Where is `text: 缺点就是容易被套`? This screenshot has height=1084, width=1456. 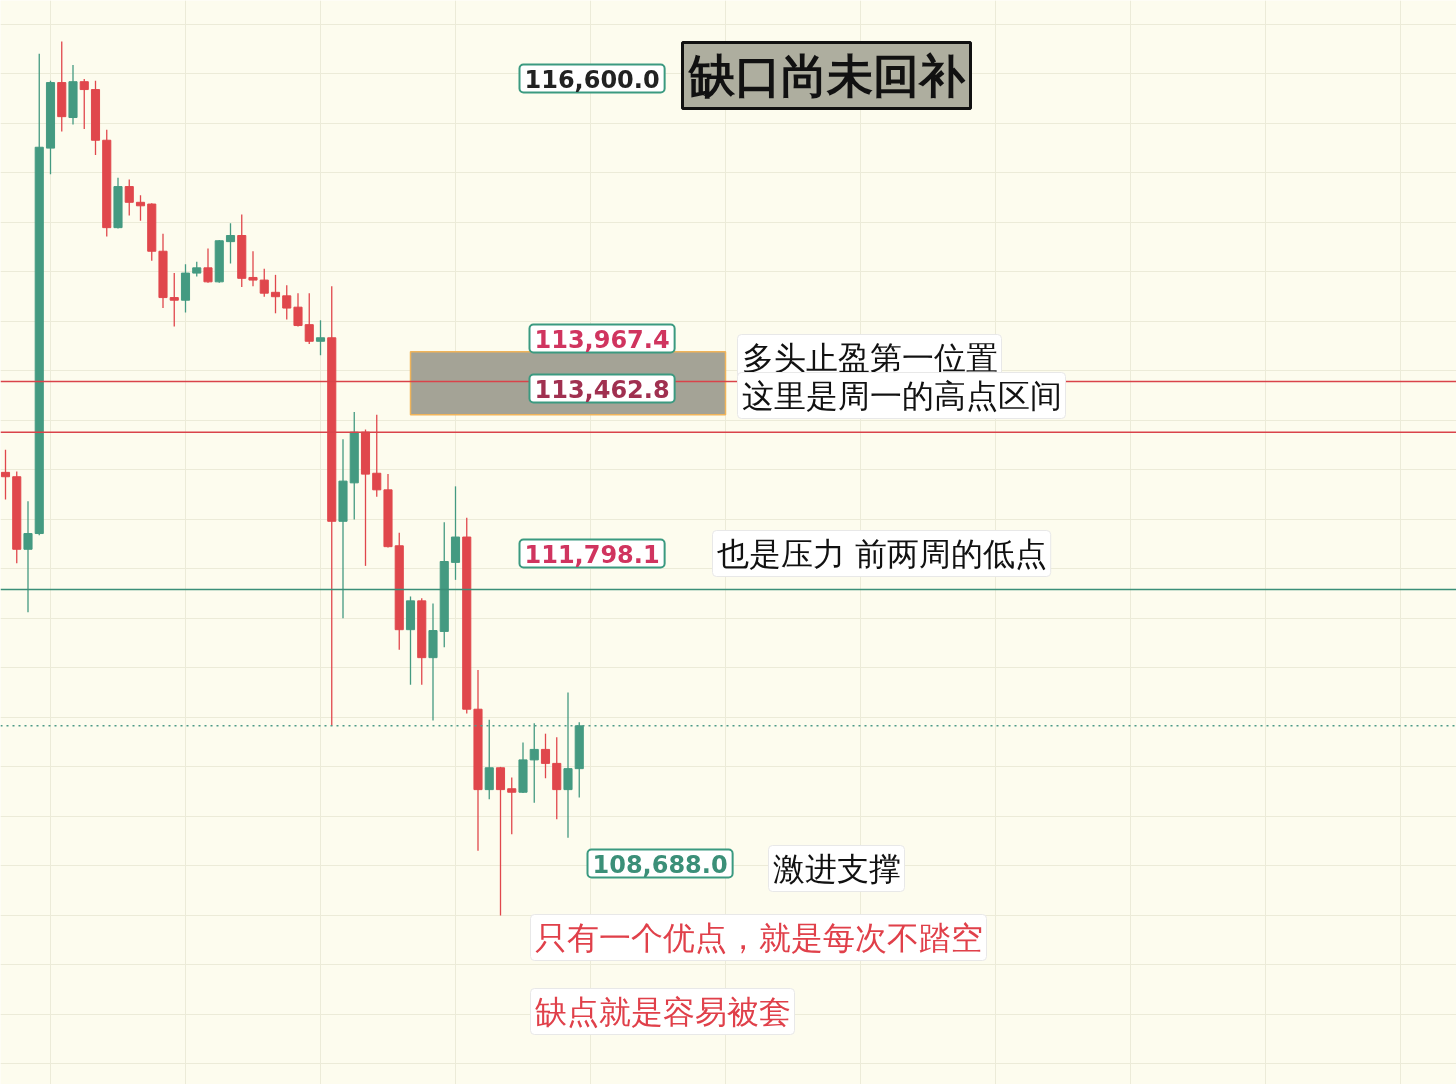
text: 缺点就是容易被套 is located at coordinates (662, 1011).